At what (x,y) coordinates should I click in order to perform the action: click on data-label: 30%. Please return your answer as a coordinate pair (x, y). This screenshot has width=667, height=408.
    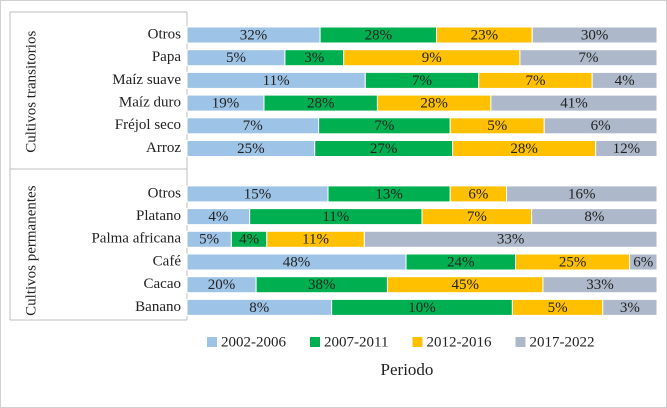
    Looking at the image, I should click on (595, 35).